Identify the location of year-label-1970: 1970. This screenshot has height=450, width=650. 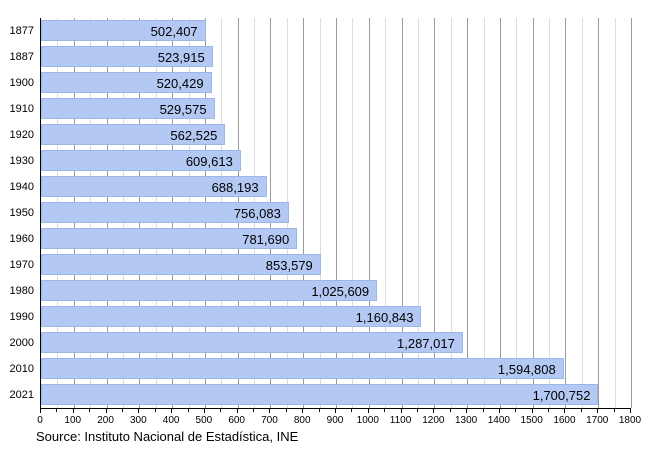
(21, 265).